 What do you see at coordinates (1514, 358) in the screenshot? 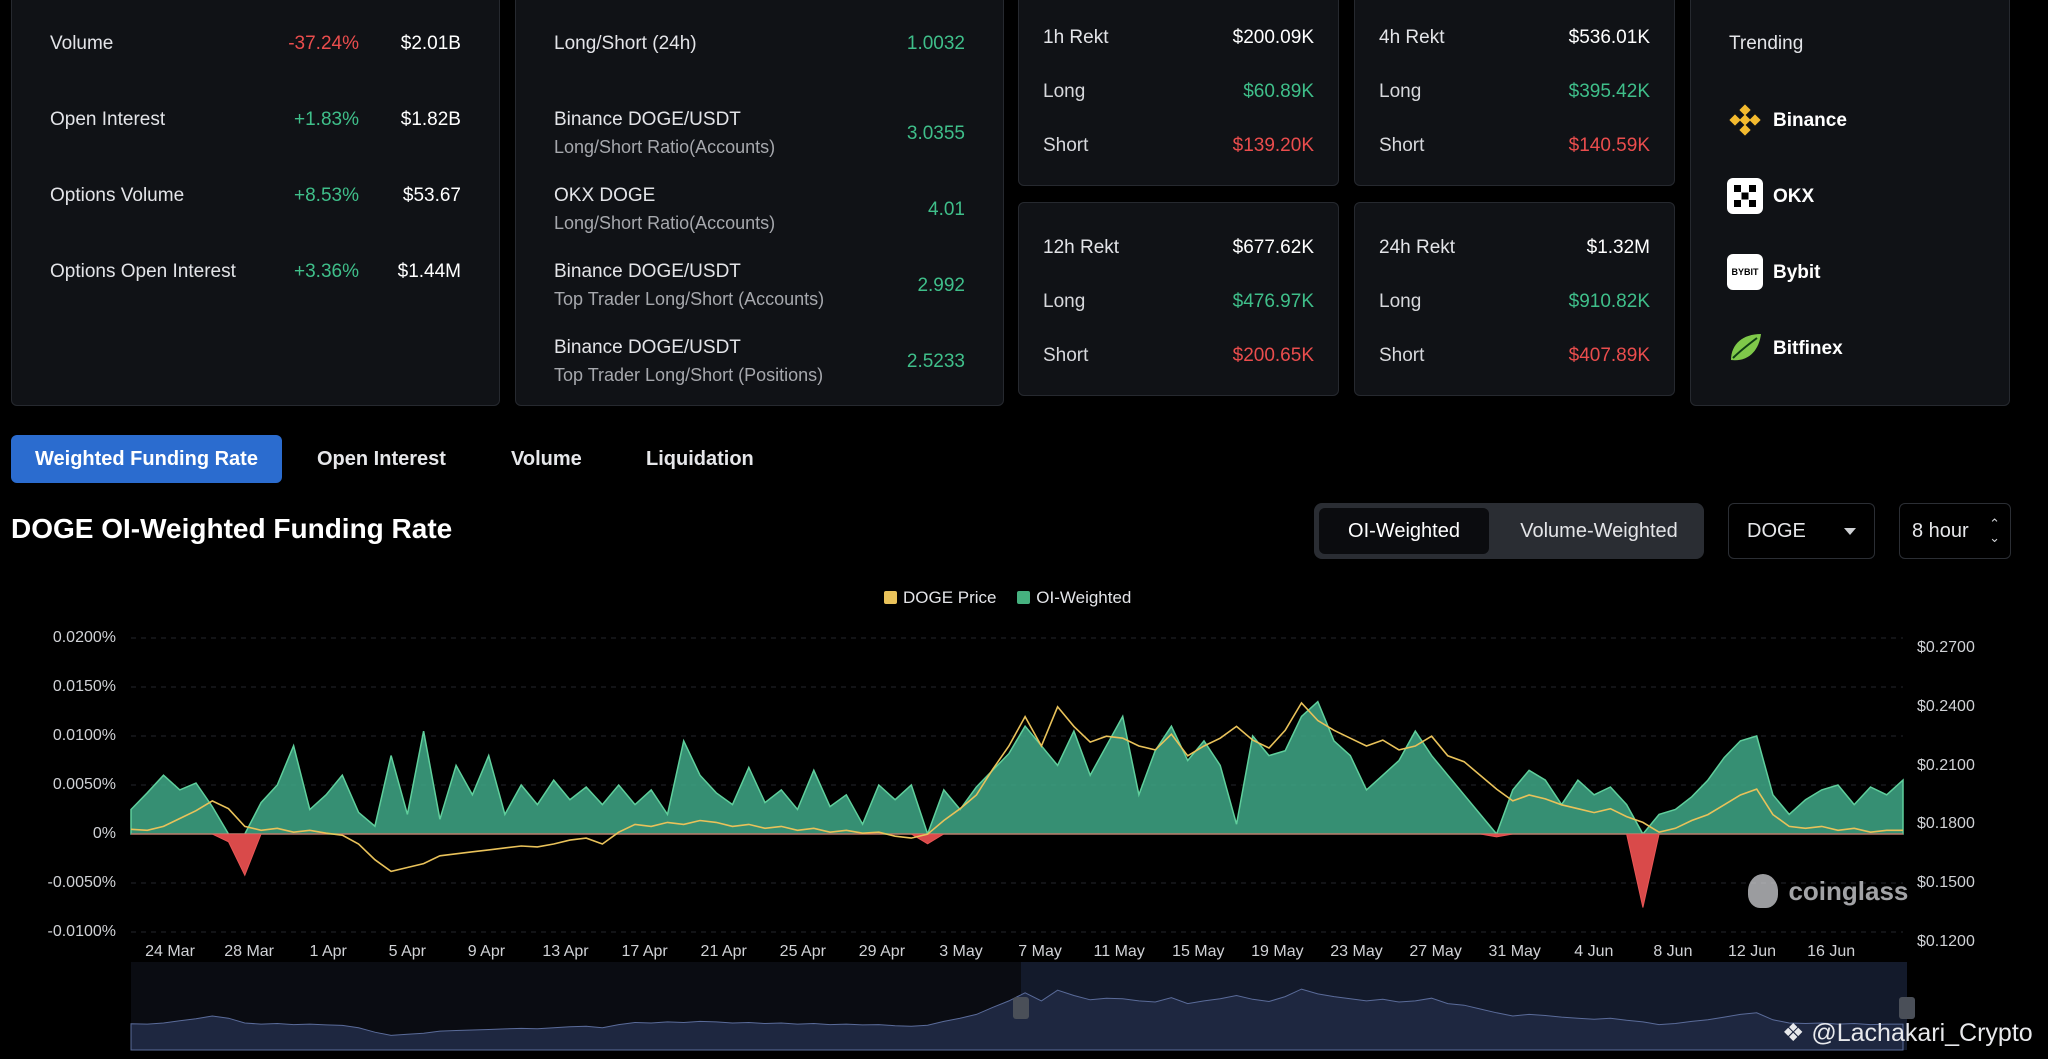
I see `rekt-row: Short $407.89K` at bounding box center [1514, 358].